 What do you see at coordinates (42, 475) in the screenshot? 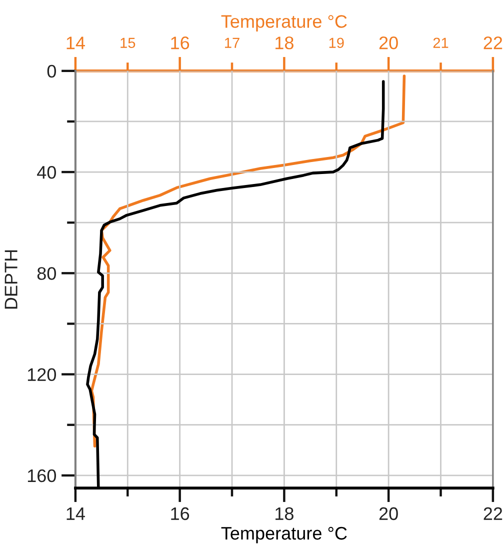
I see `y-tick-label: 160` at bounding box center [42, 475].